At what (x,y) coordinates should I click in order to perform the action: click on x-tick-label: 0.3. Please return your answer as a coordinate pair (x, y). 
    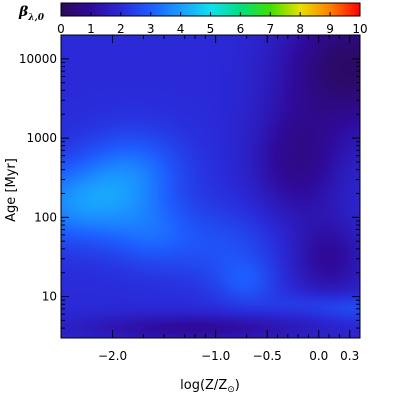
    Looking at the image, I should click on (349, 356).